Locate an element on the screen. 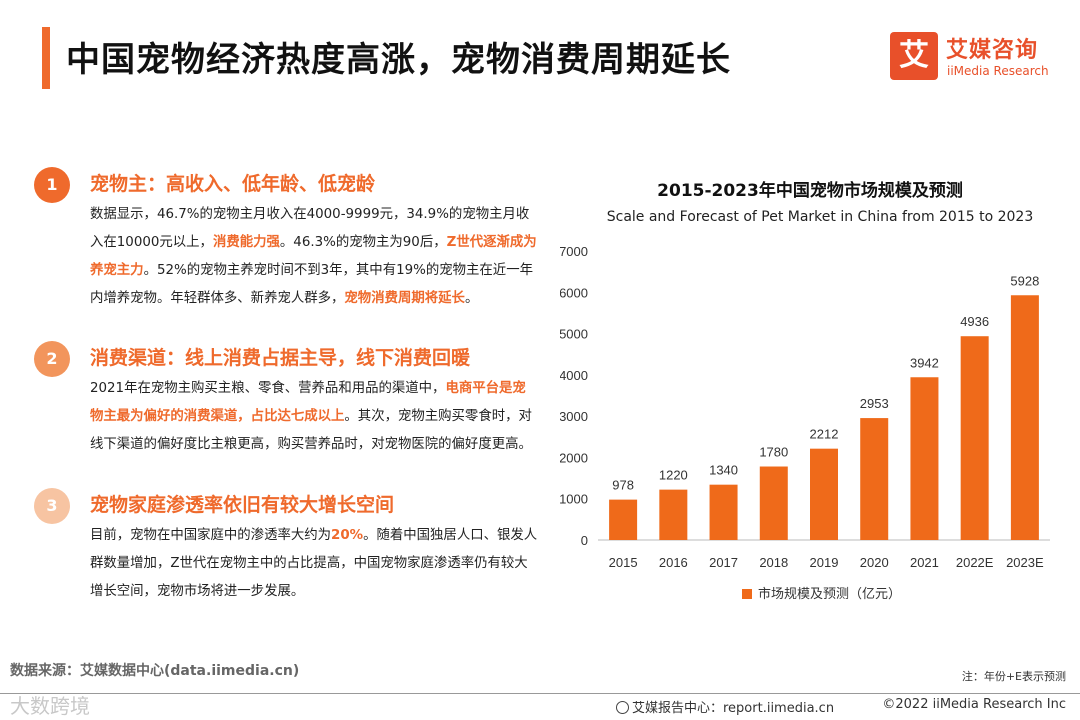 The height and width of the screenshot is (720, 1080). report-center-text: 艾媒报告中心：report.iimedia.cn is located at coordinates (733, 708).